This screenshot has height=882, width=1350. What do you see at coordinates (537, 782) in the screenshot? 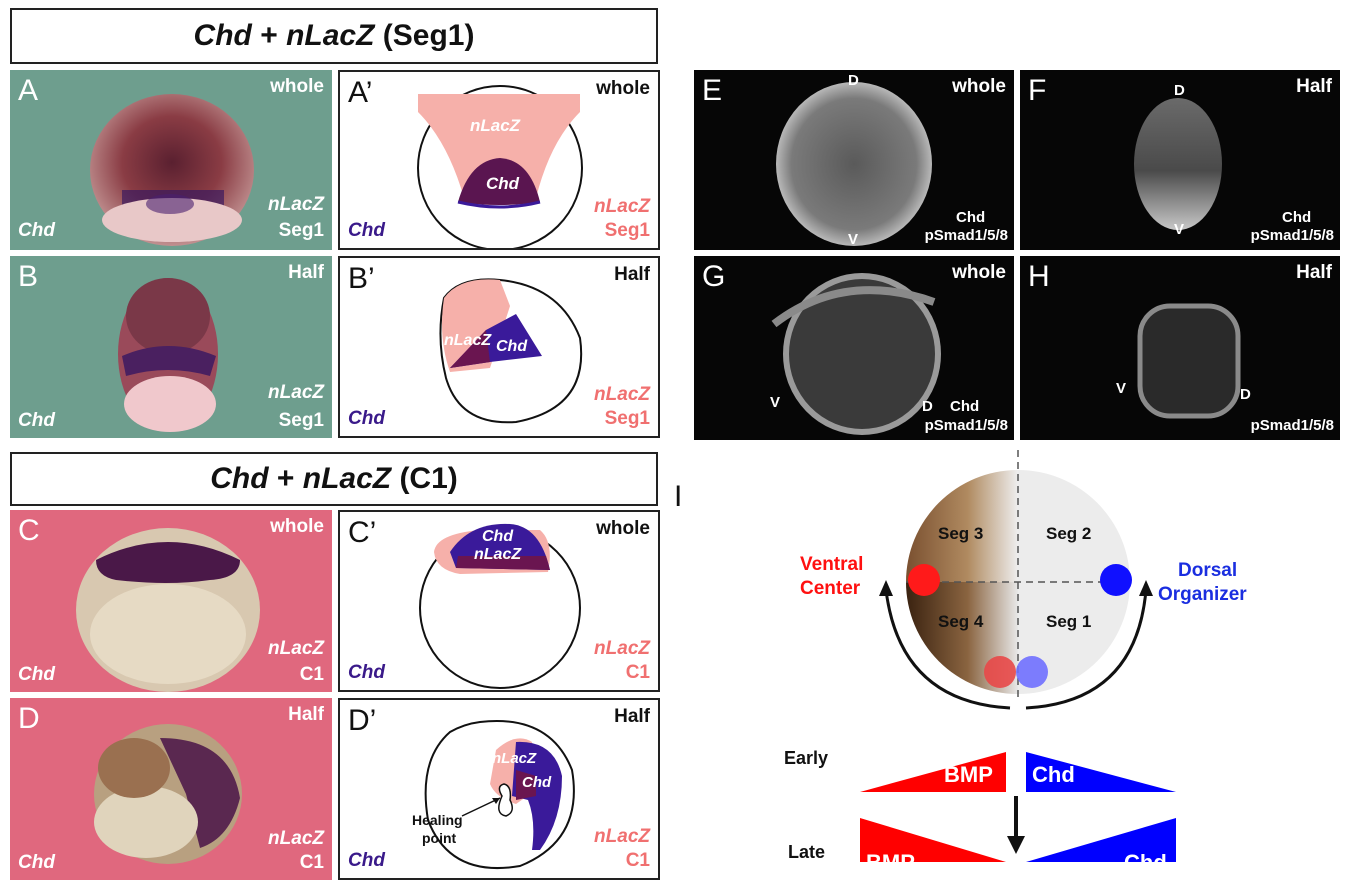
I see `panel-D2-inner2: Chd` at bounding box center [537, 782].